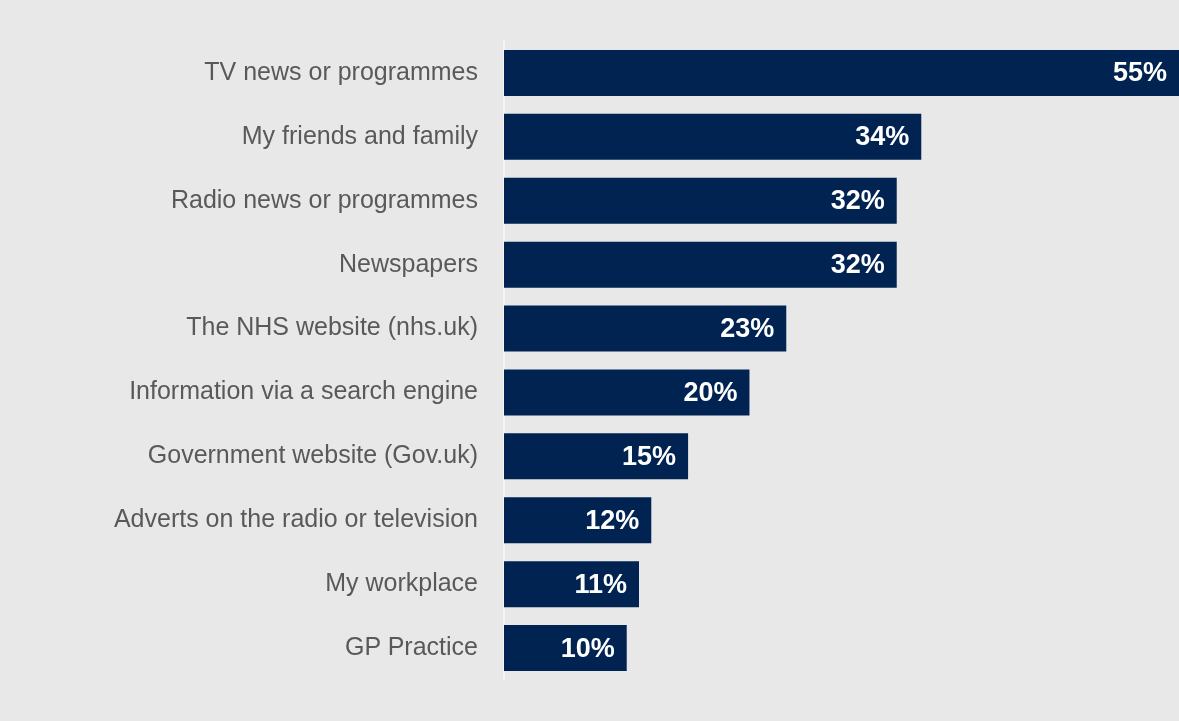  I want to click on y-tick-label: GP Practice, so click(411, 645).